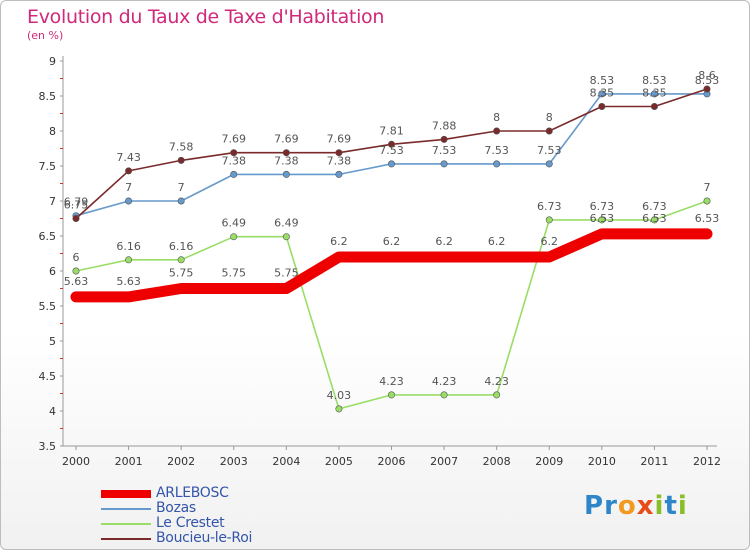  Describe the element at coordinates (496, 381) in the screenshot. I see `data-label: 4.23` at that location.